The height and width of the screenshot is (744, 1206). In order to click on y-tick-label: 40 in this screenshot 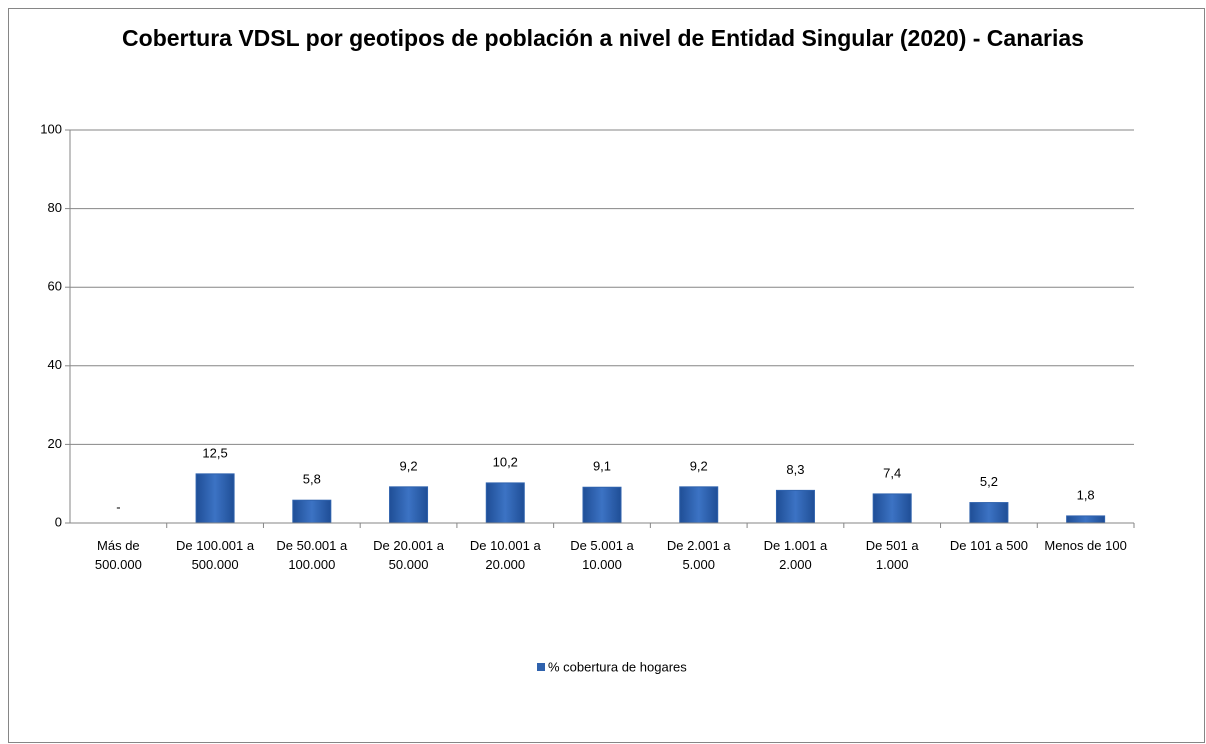, I will do `click(55, 364)`.